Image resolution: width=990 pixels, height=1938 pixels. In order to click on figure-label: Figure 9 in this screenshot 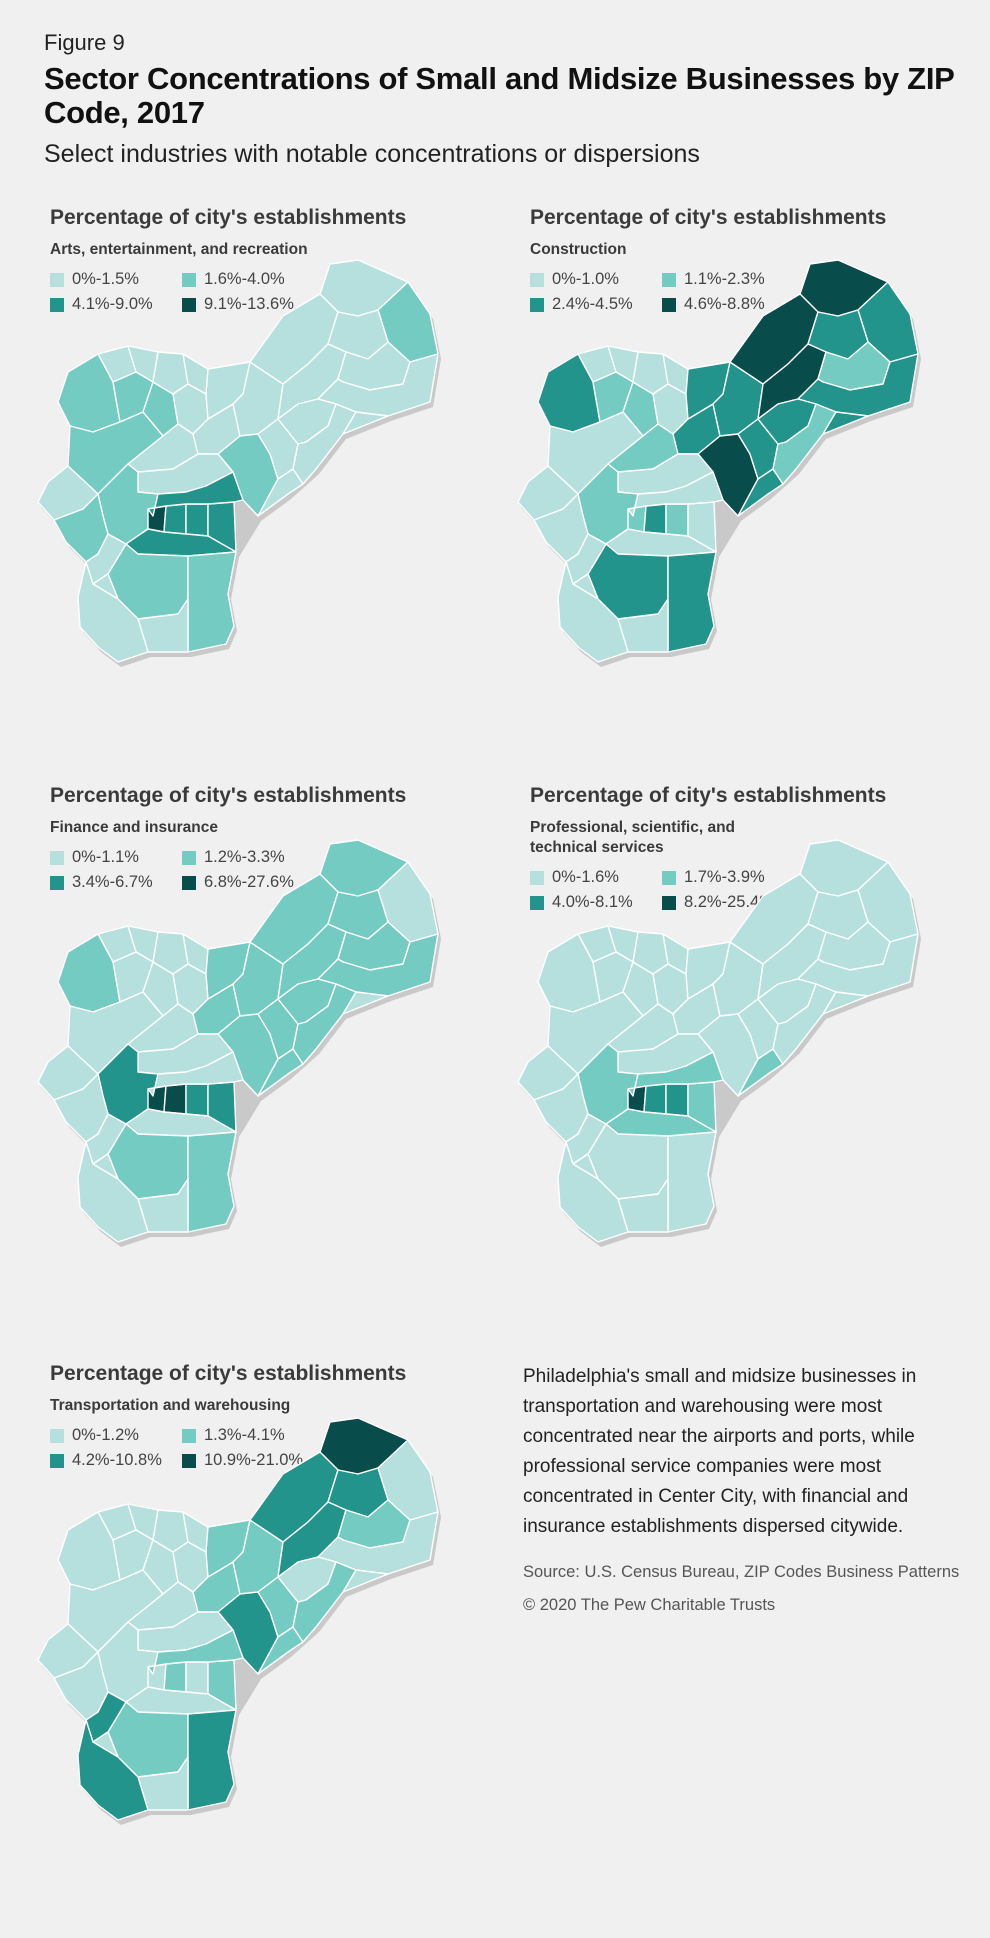, I will do `click(84, 42)`.